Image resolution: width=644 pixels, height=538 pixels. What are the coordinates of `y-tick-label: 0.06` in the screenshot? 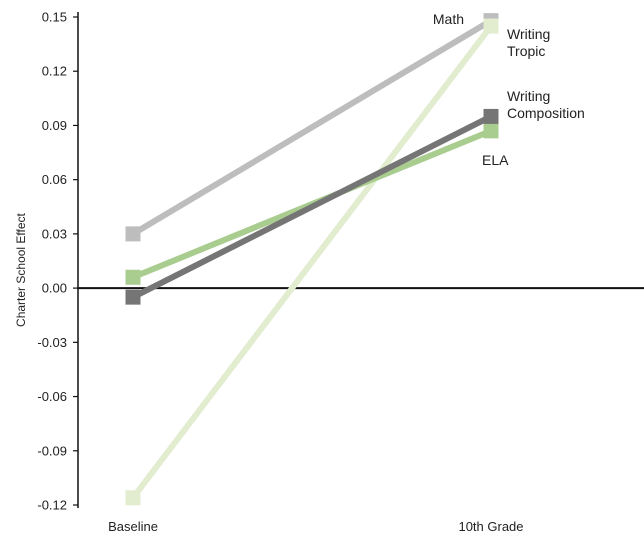 It's located at (54, 179).